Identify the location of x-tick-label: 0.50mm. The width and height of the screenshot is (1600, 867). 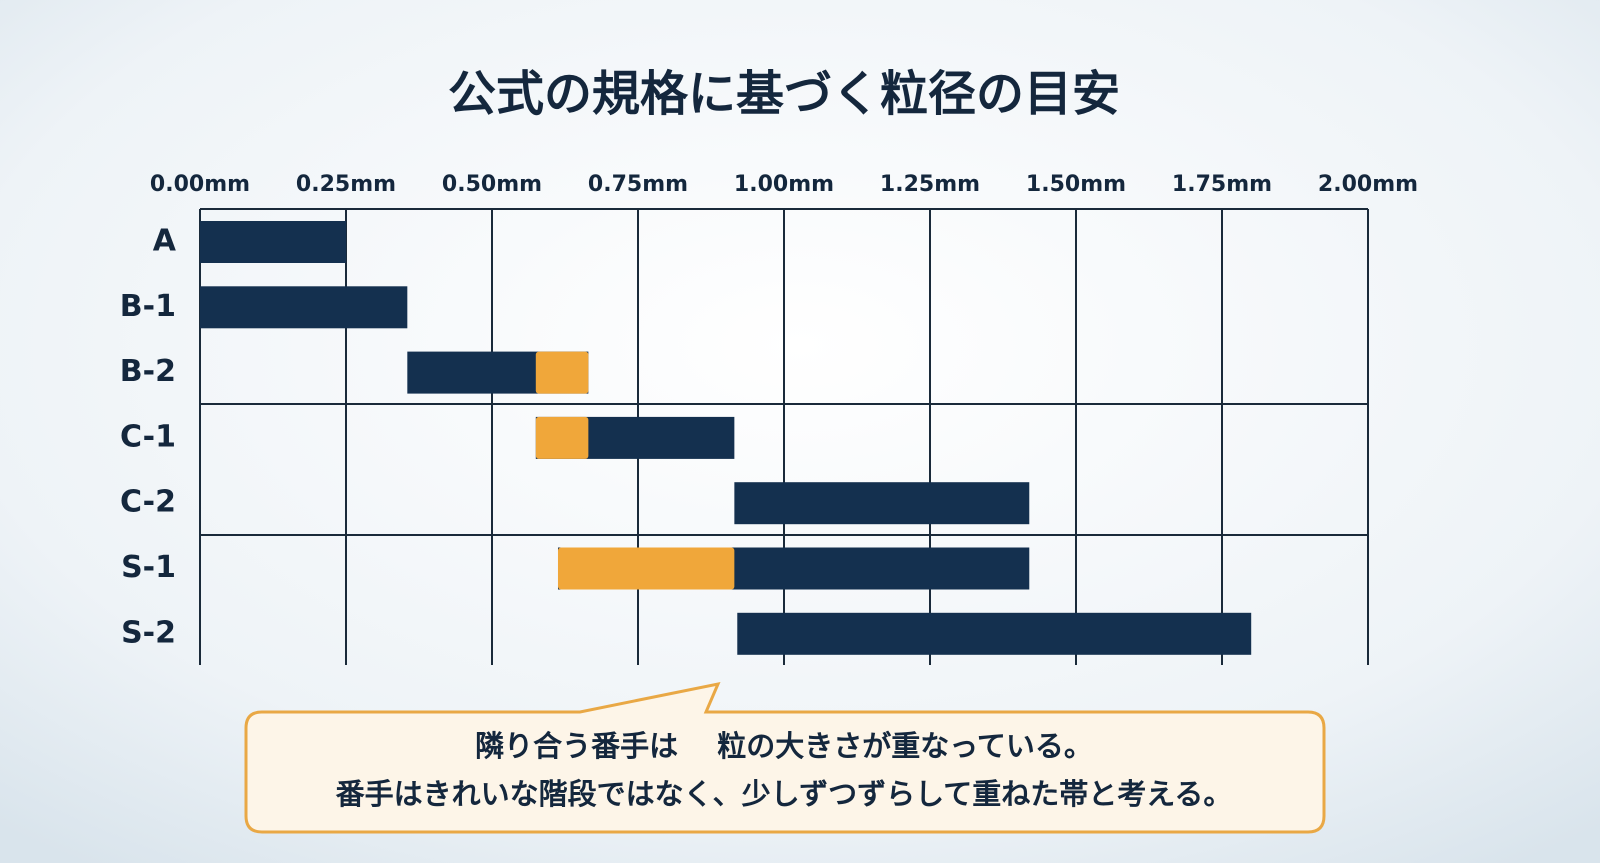
(492, 184).